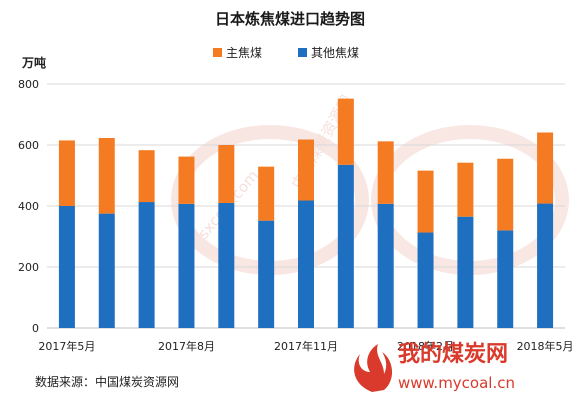 The image size is (581, 401). Describe the element at coordinates (453, 354) in the screenshot. I see `brand-name: 我的煤炭网` at that location.